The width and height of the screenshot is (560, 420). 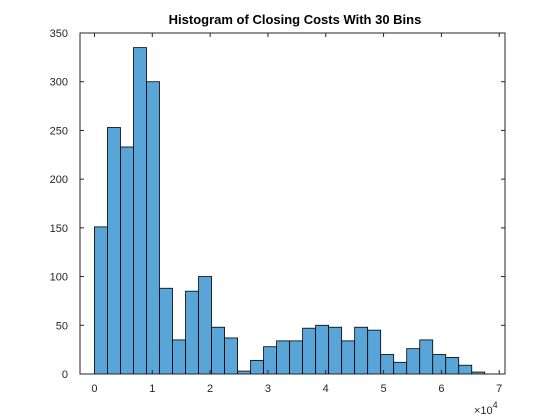 What do you see at coordinates (152, 389) in the screenshot?
I see `x-tick-label: 1` at bounding box center [152, 389].